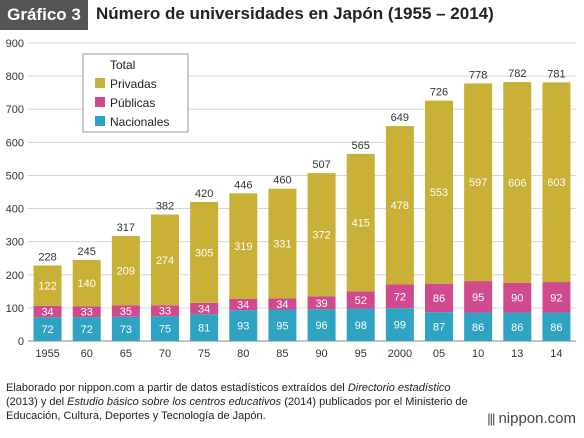  What do you see at coordinates (122, 65) in the screenshot?
I see `legend-title: Total` at bounding box center [122, 65].